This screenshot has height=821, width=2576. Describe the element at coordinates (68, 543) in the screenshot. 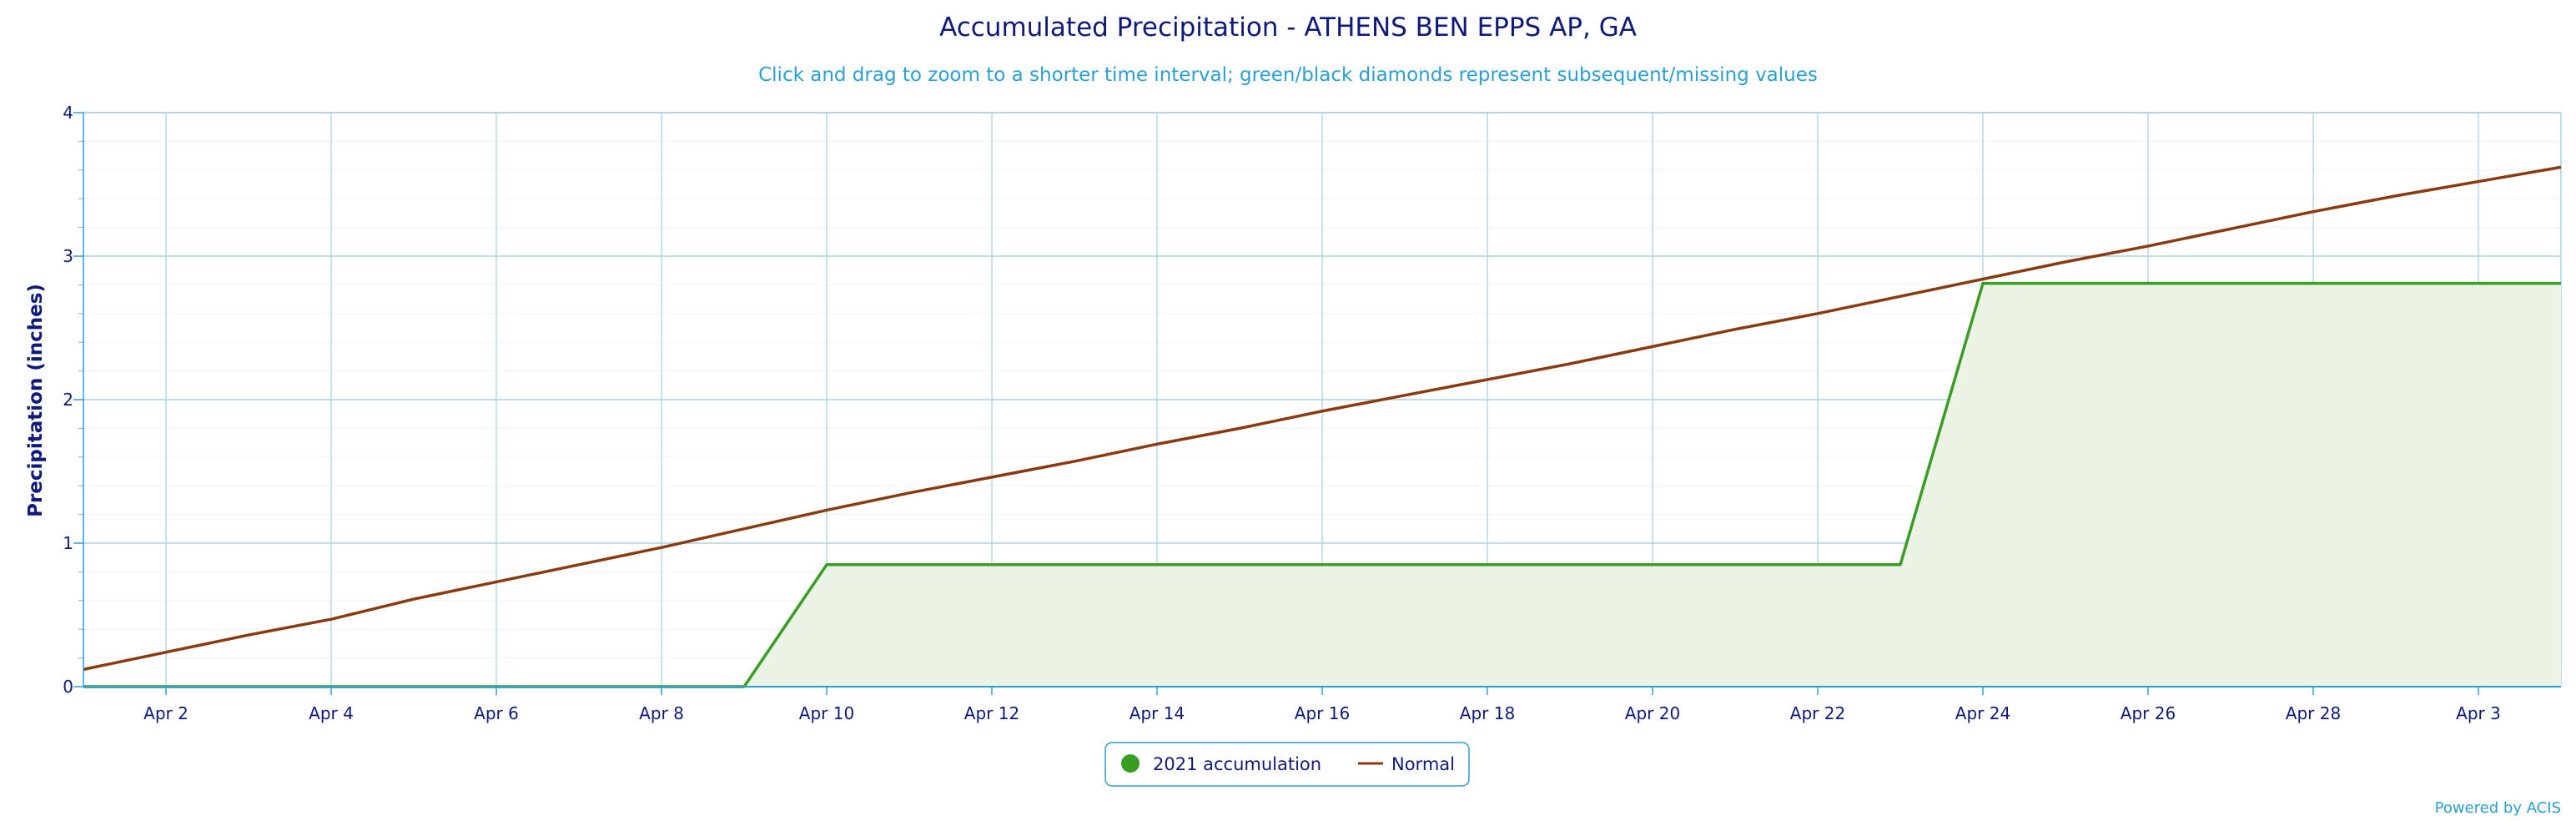

I see `y-tick-label: 1` at that location.